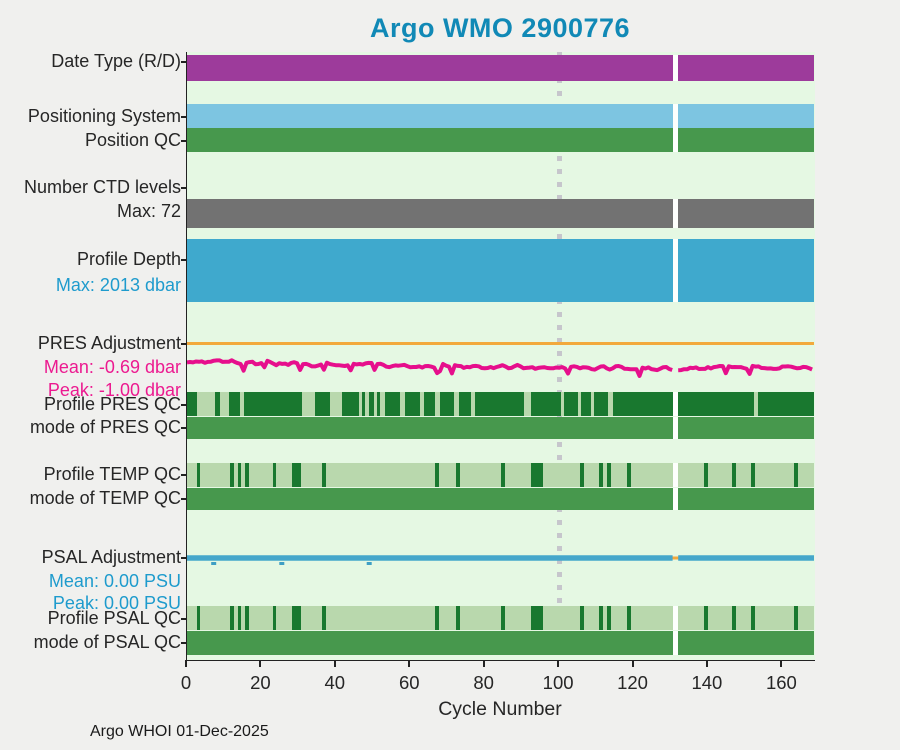 The width and height of the screenshot is (900, 750). Describe the element at coordinates (109, 343) in the screenshot. I see `row-label: PRES Adjustment` at that location.